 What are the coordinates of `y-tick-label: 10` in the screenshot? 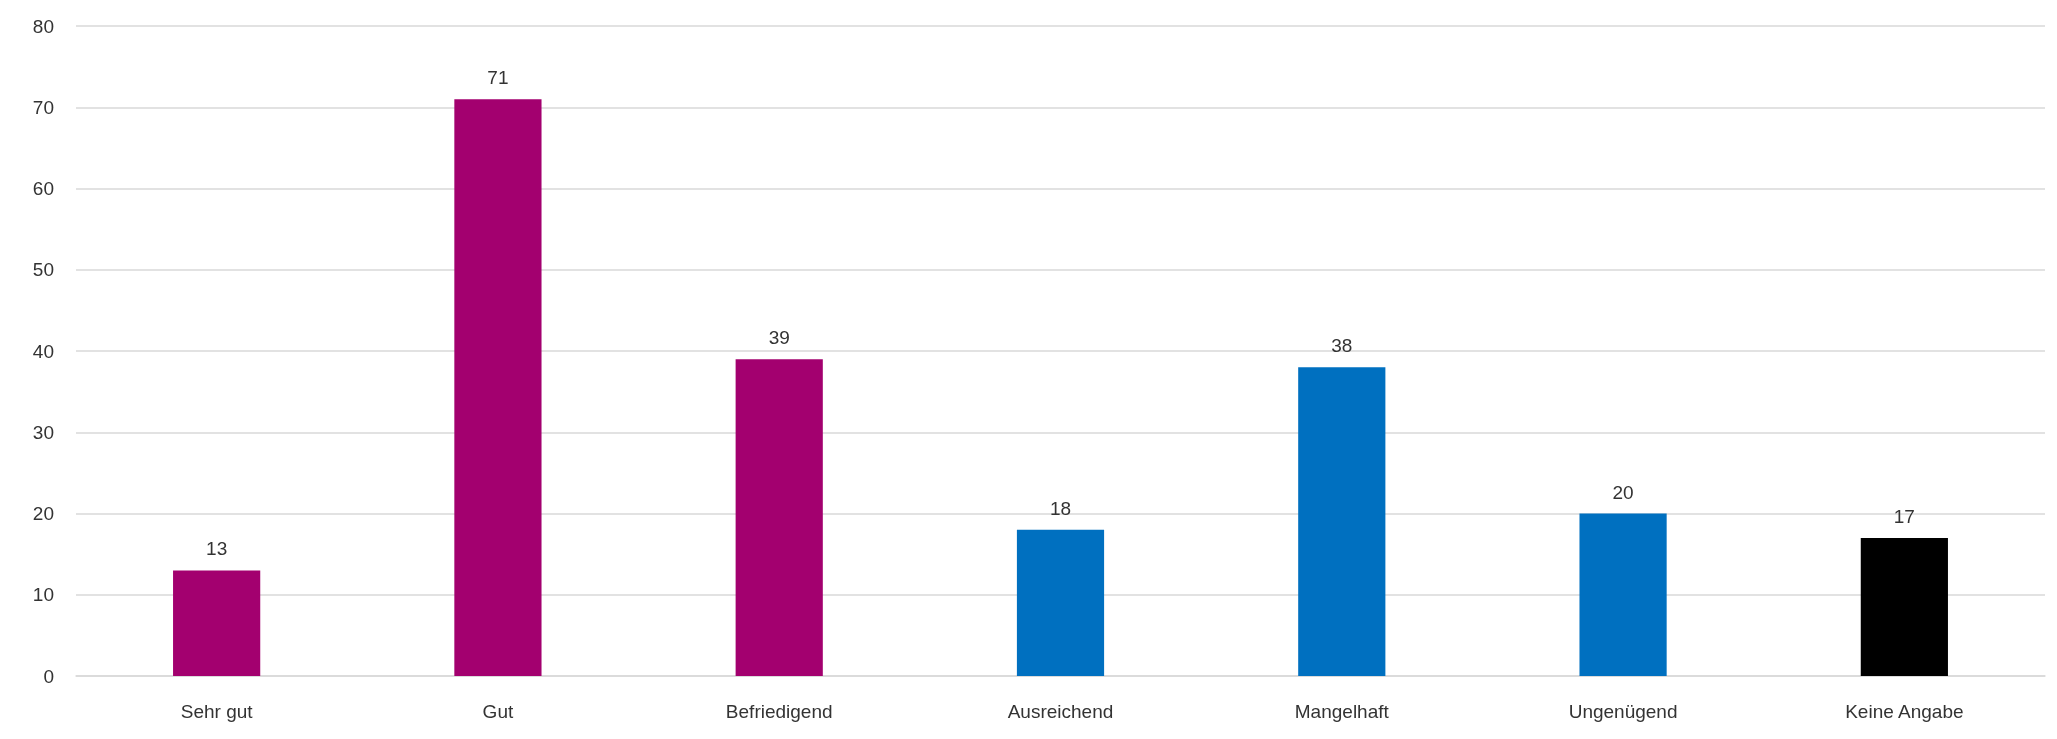 It's located at (43, 595).